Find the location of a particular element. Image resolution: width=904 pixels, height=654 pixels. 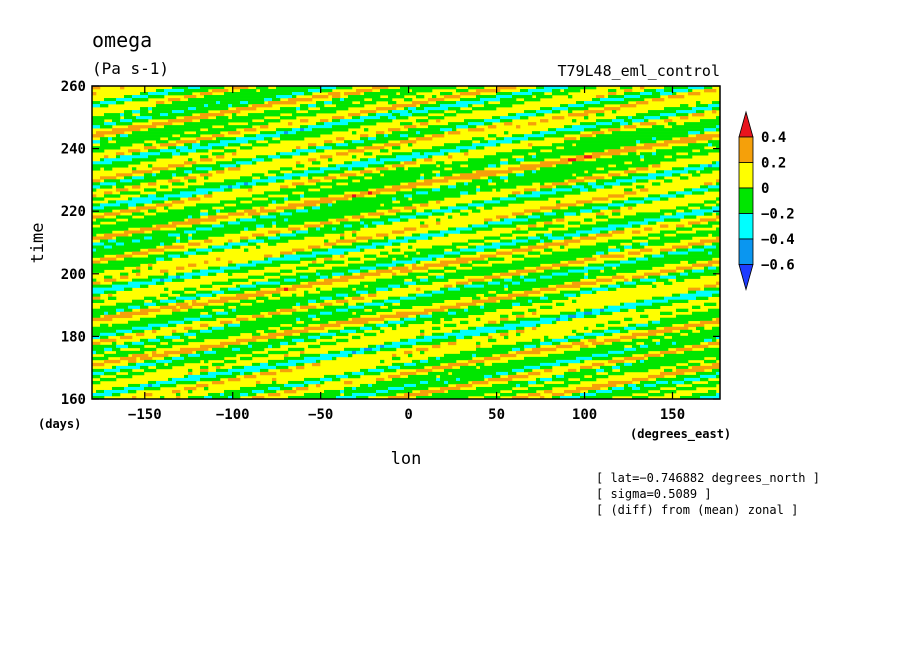

contour-cell-2008 is located at coordinates (438, 334).